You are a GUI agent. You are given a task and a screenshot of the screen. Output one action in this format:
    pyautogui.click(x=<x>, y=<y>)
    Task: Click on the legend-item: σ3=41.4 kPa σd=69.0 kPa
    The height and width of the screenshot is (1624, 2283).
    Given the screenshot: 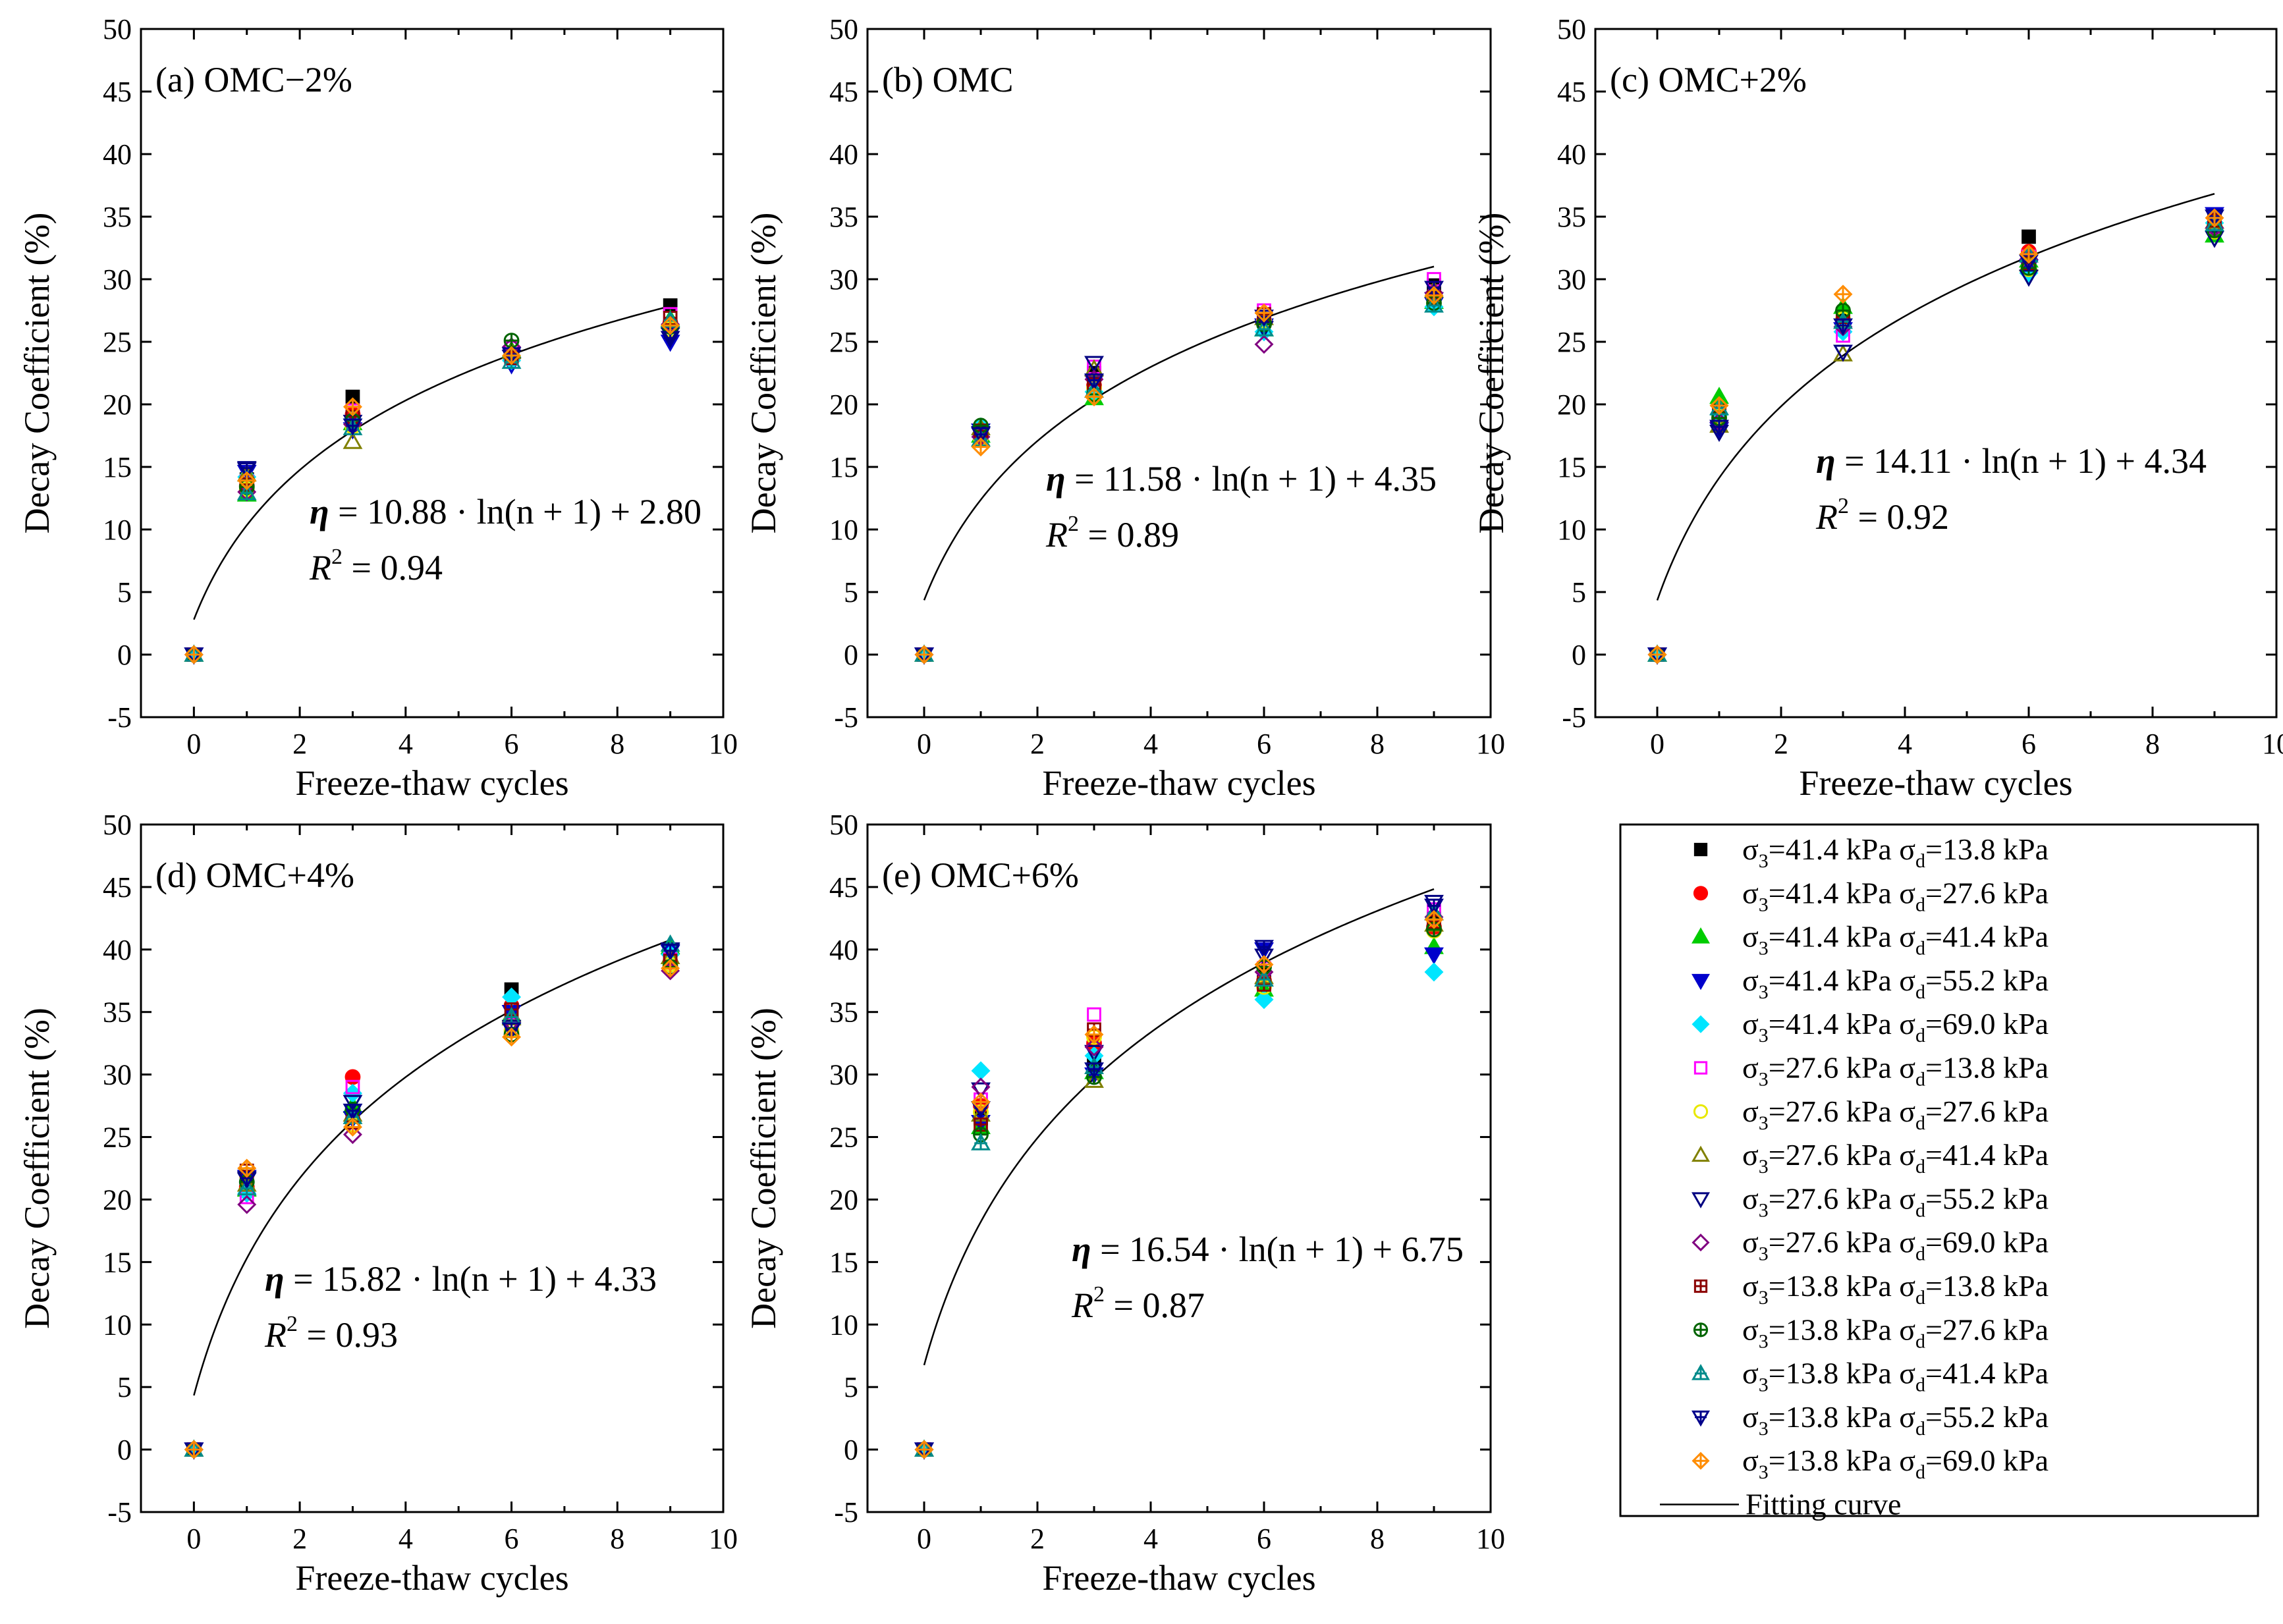 What is the action you would take?
    pyautogui.click(x=1870, y=1026)
    